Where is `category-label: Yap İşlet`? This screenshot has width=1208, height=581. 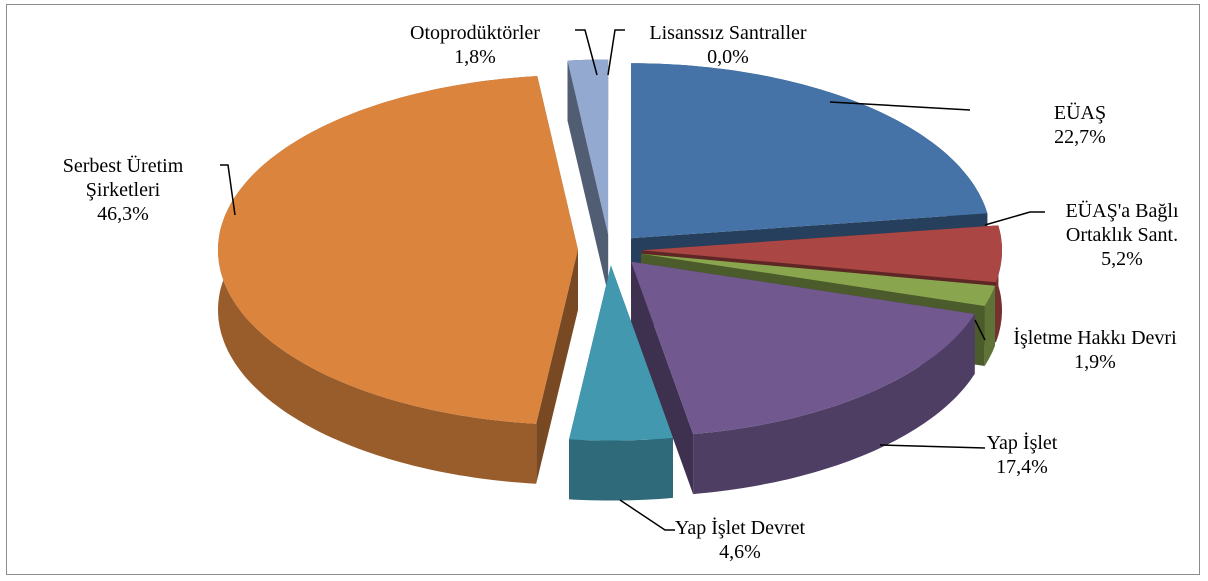 category-label: Yap İşlet is located at coordinates (1022, 443).